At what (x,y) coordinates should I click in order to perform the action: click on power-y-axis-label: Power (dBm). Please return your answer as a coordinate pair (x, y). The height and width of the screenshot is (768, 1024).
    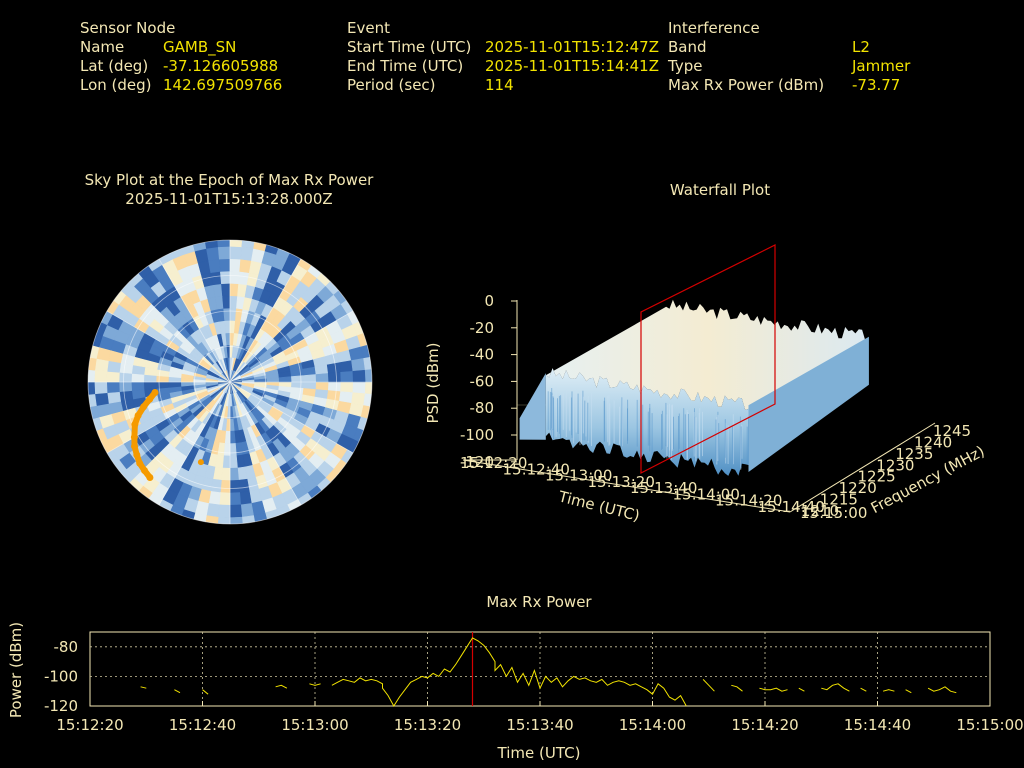
    Looking at the image, I should click on (16, 670).